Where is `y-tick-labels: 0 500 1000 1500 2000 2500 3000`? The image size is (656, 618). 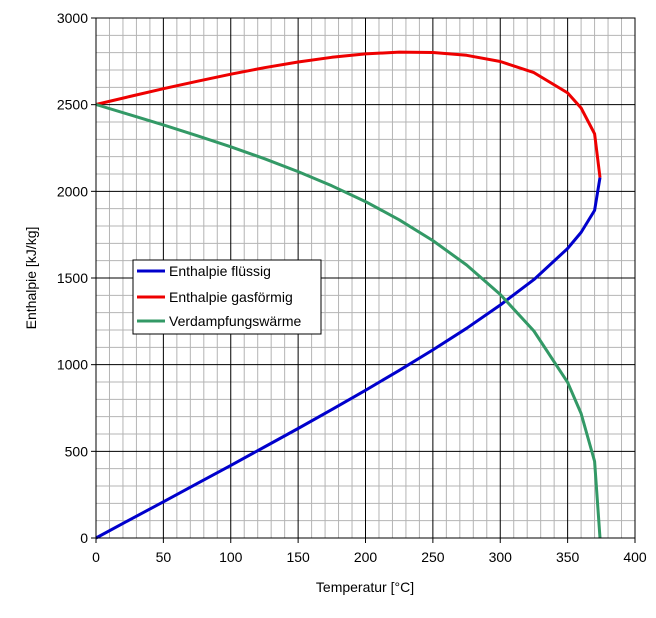
y-tick-labels: 0 500 1000 1500 2000 2500 3000 is located at coordinates (76, 278).